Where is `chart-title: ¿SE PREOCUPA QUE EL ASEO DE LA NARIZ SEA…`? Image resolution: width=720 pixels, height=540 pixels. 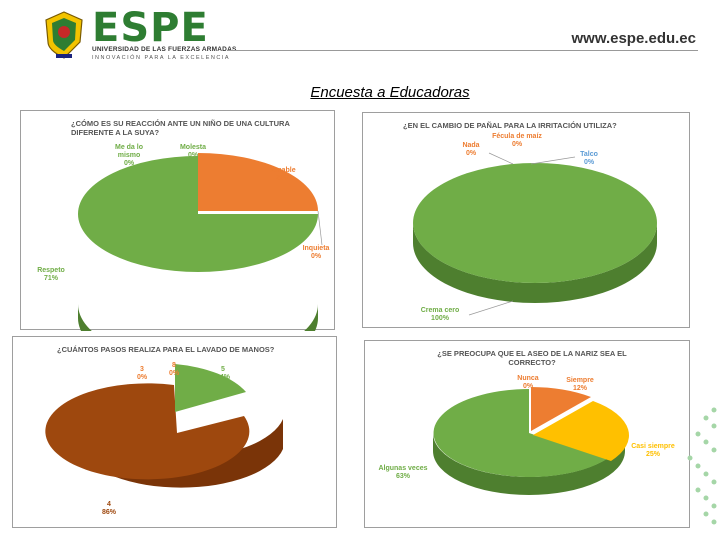 chart-title: ¿SE PREOCUPA QUE EL ASEO DE LA NARIZ SEA… is located at coordinates (532, 358).